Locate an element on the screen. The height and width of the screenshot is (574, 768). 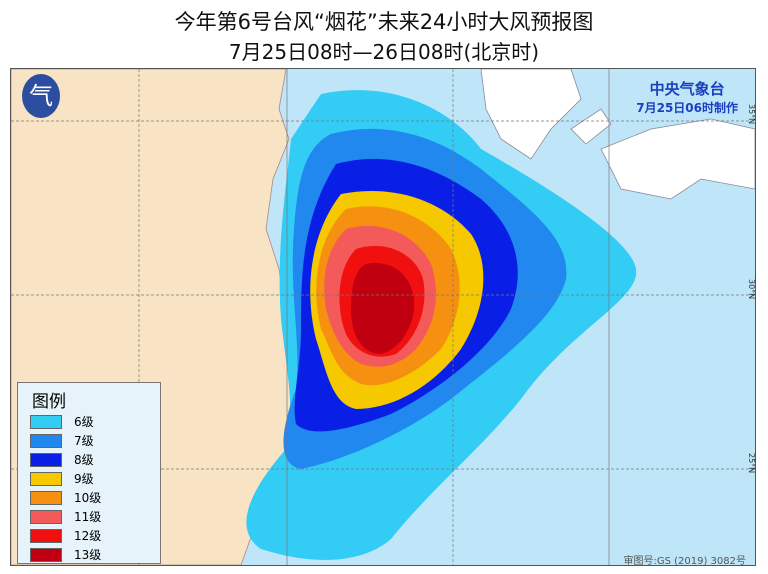
legend-label: 7级 is located at coordinates (84, 441).